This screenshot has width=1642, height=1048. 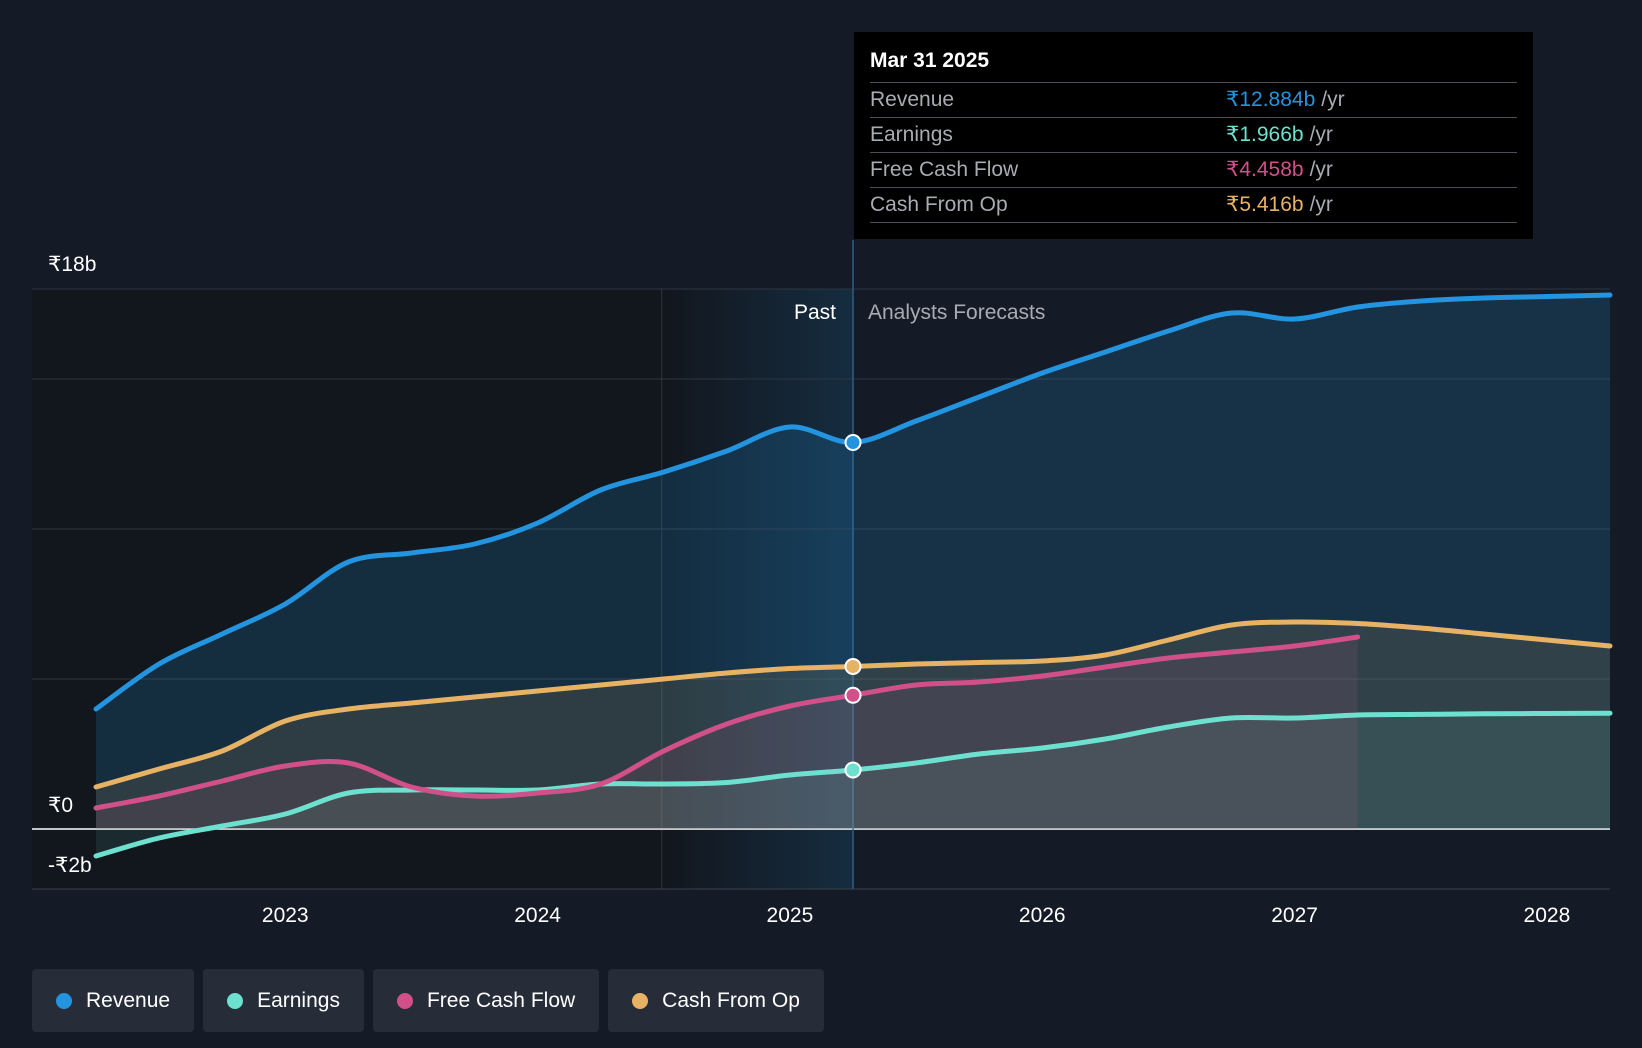 I want to click on cash-from-op-marker, so click(x=853, y=667).